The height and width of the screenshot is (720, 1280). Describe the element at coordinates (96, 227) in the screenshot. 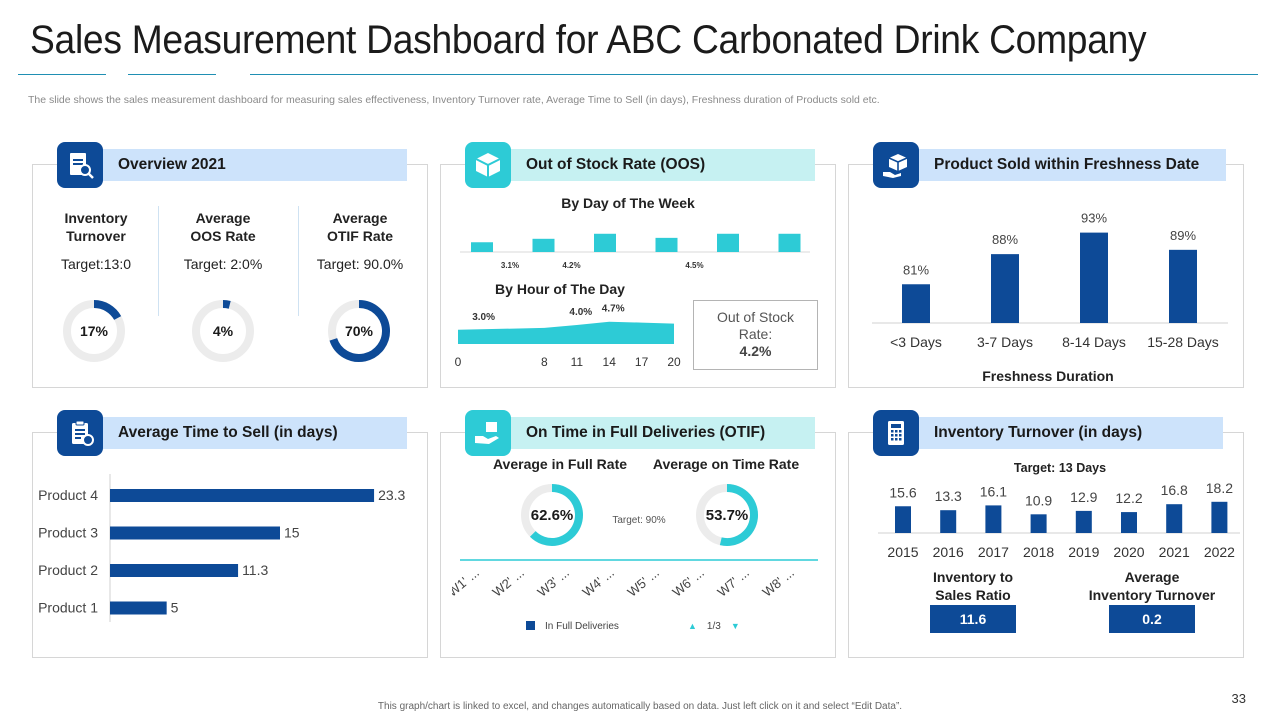

I see `overview-metric-1-label: Inventory Turnover` at that location.